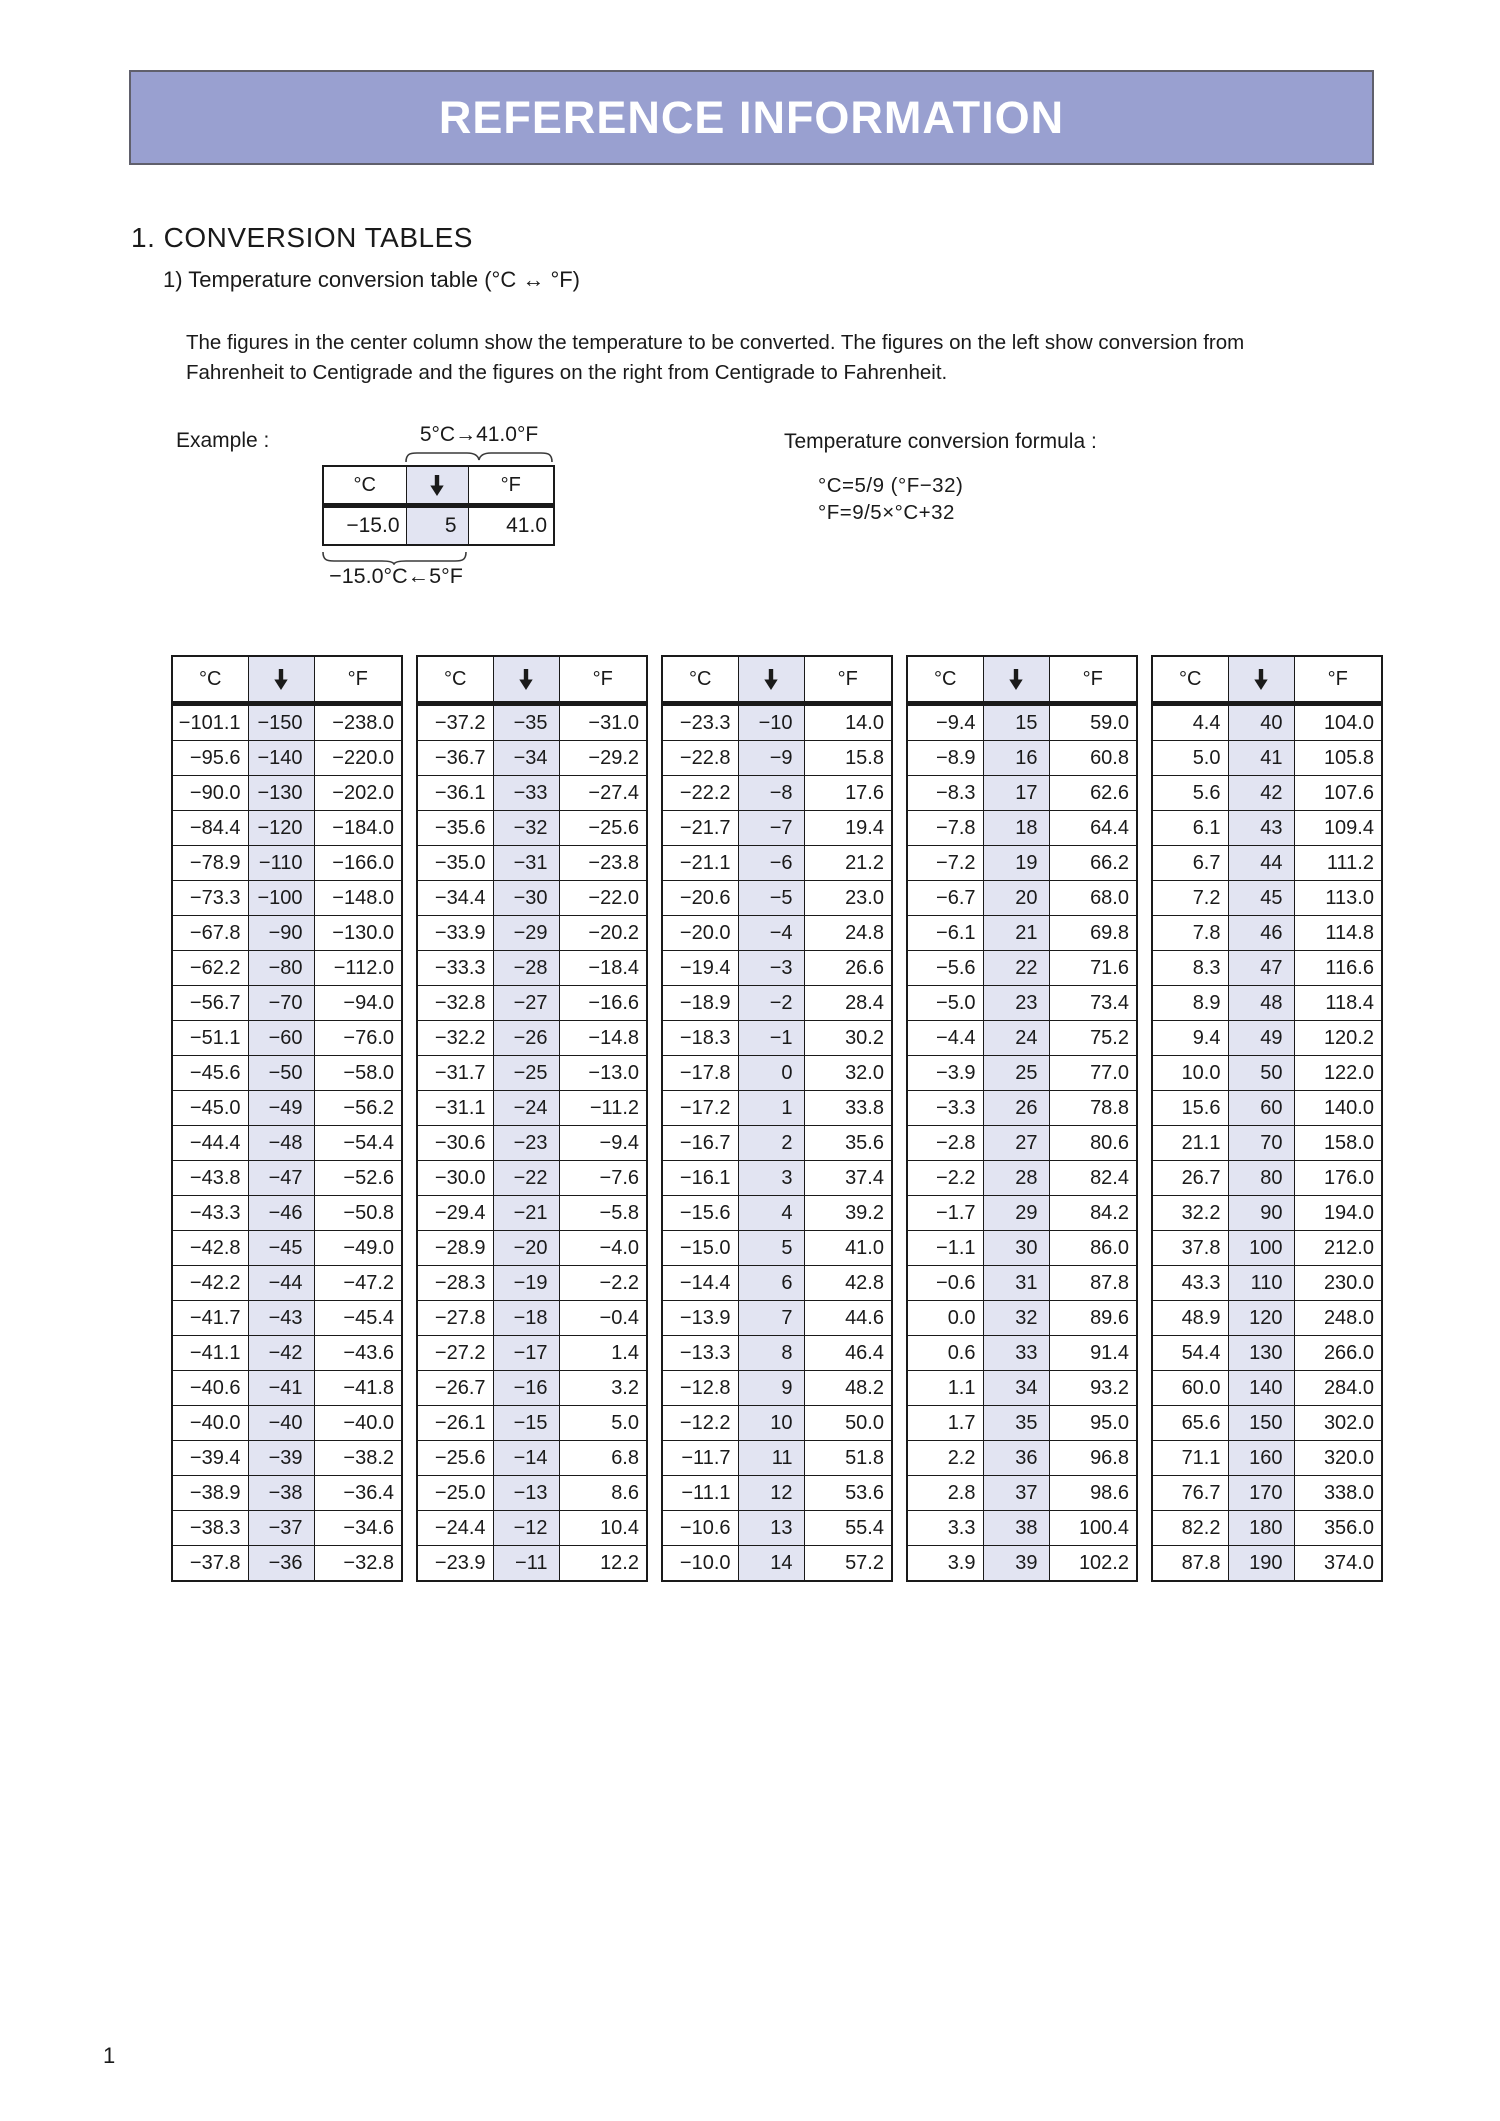  I want to click on example-f-to-c-annotation: −15.0°C←5°F, so click(396, 576).